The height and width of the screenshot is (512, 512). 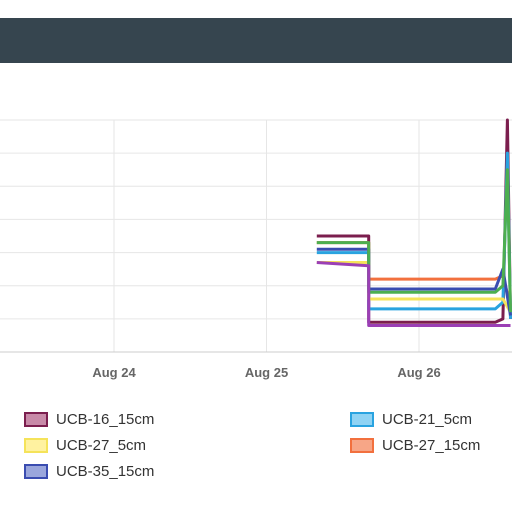 What do you see at coordinates (114, 372) in the screenshot?
I see `x-tick-label: Aug 24` at bounding box center [114, 372].